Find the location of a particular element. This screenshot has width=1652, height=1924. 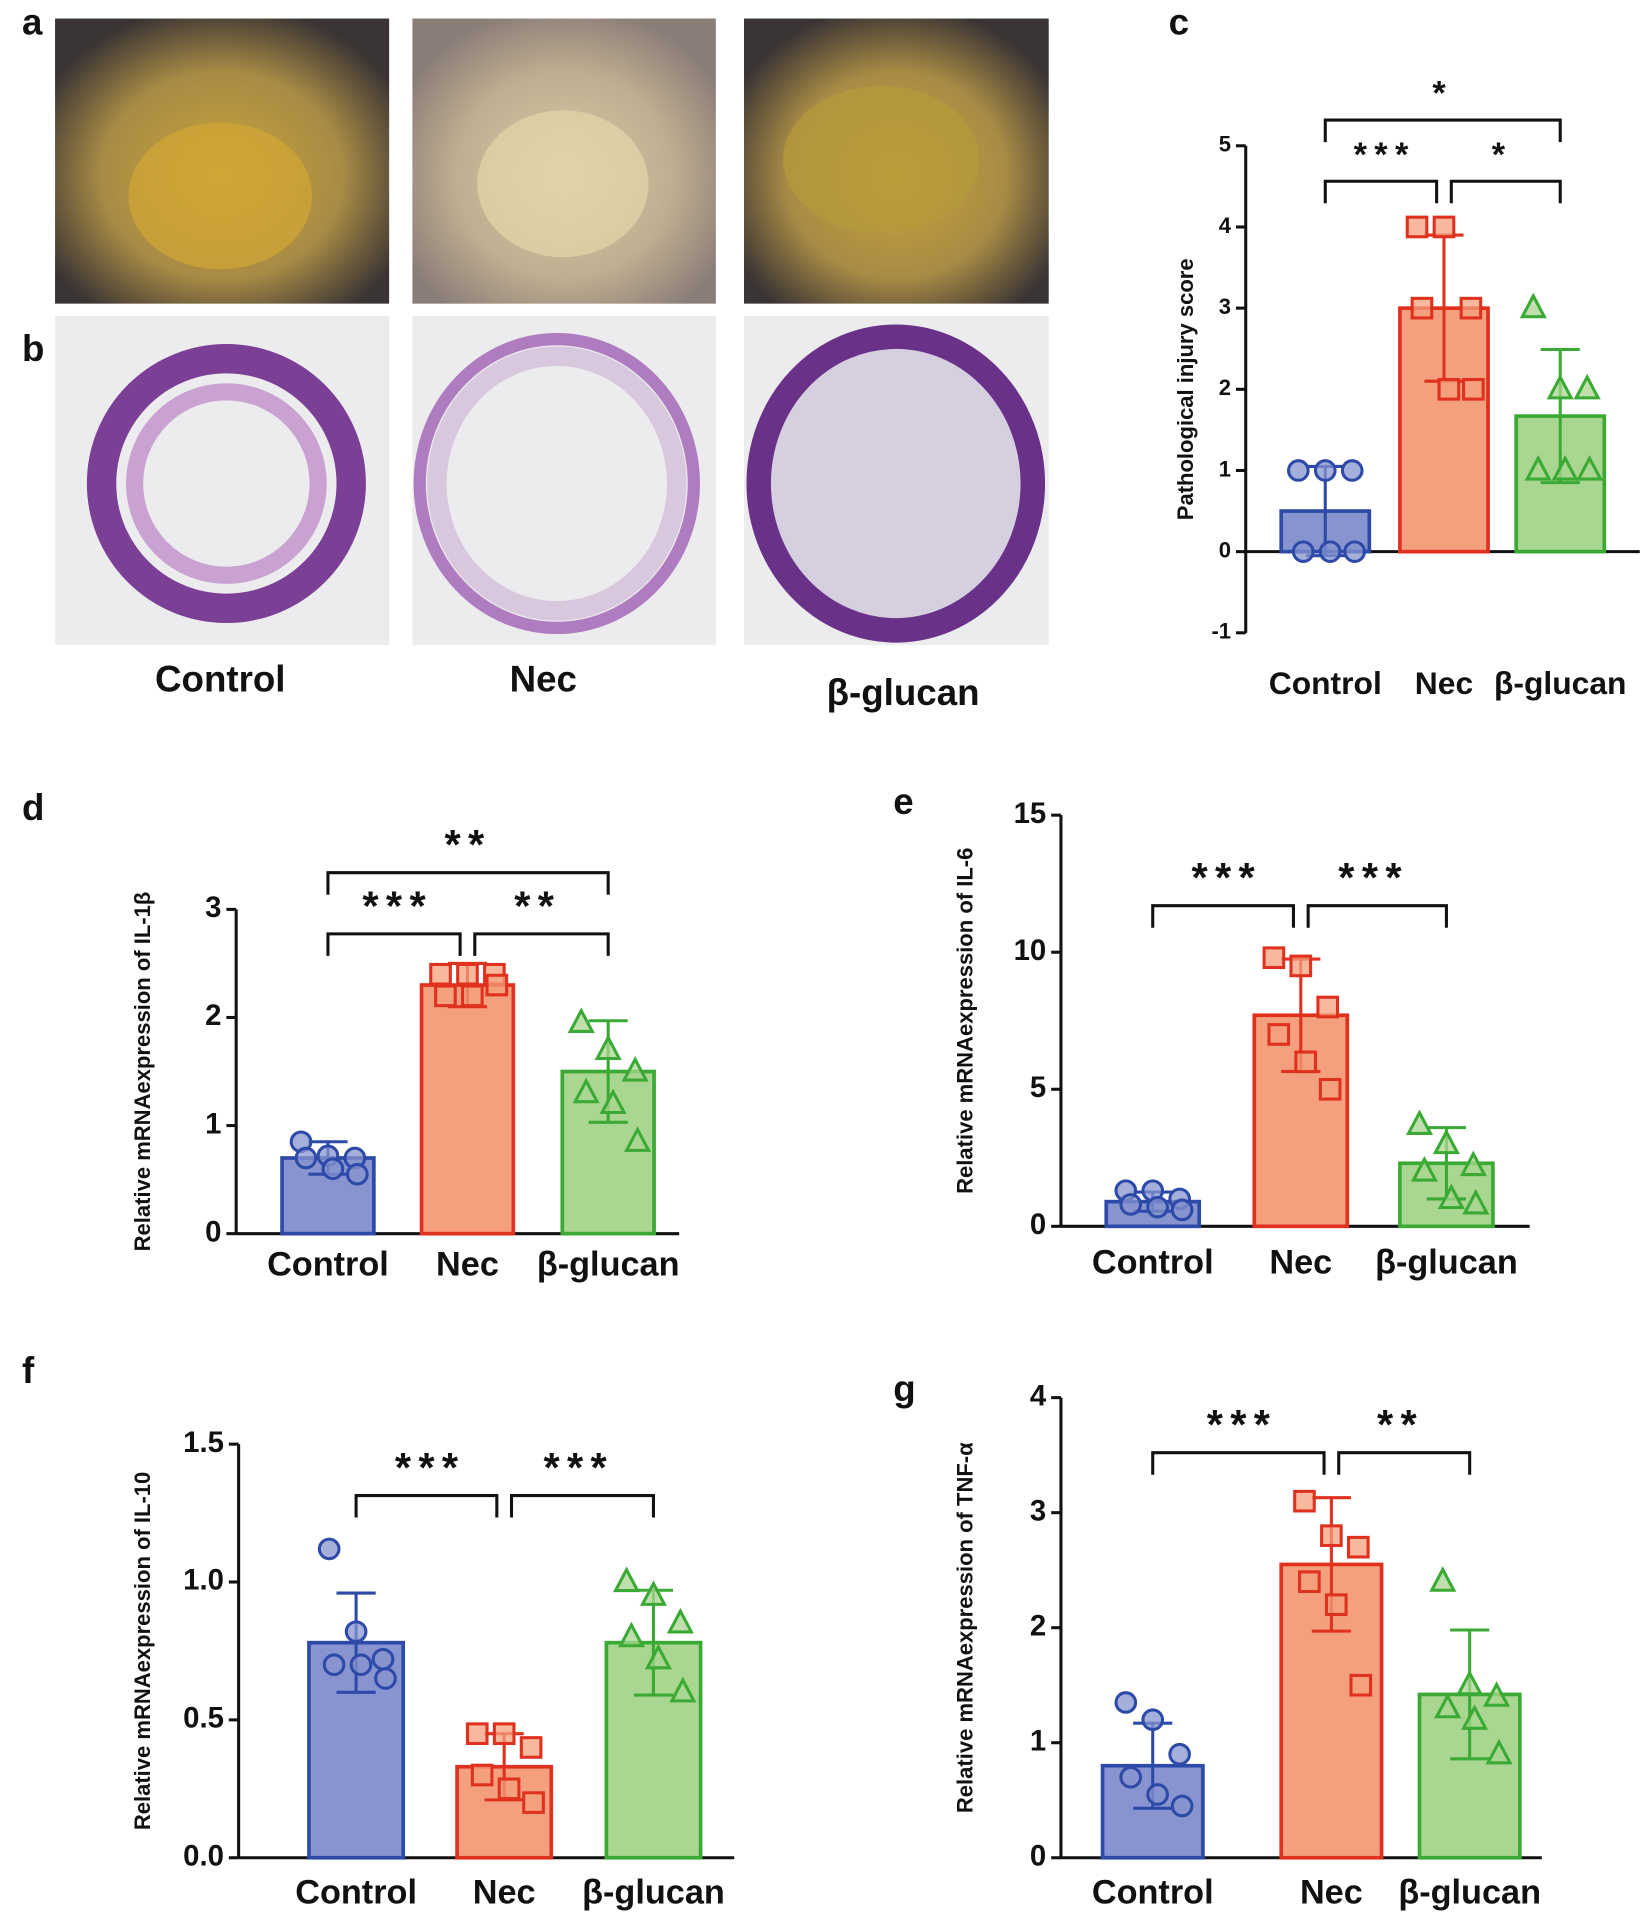

x-tick-label: Nec is located at coordinates (1300, 1262).